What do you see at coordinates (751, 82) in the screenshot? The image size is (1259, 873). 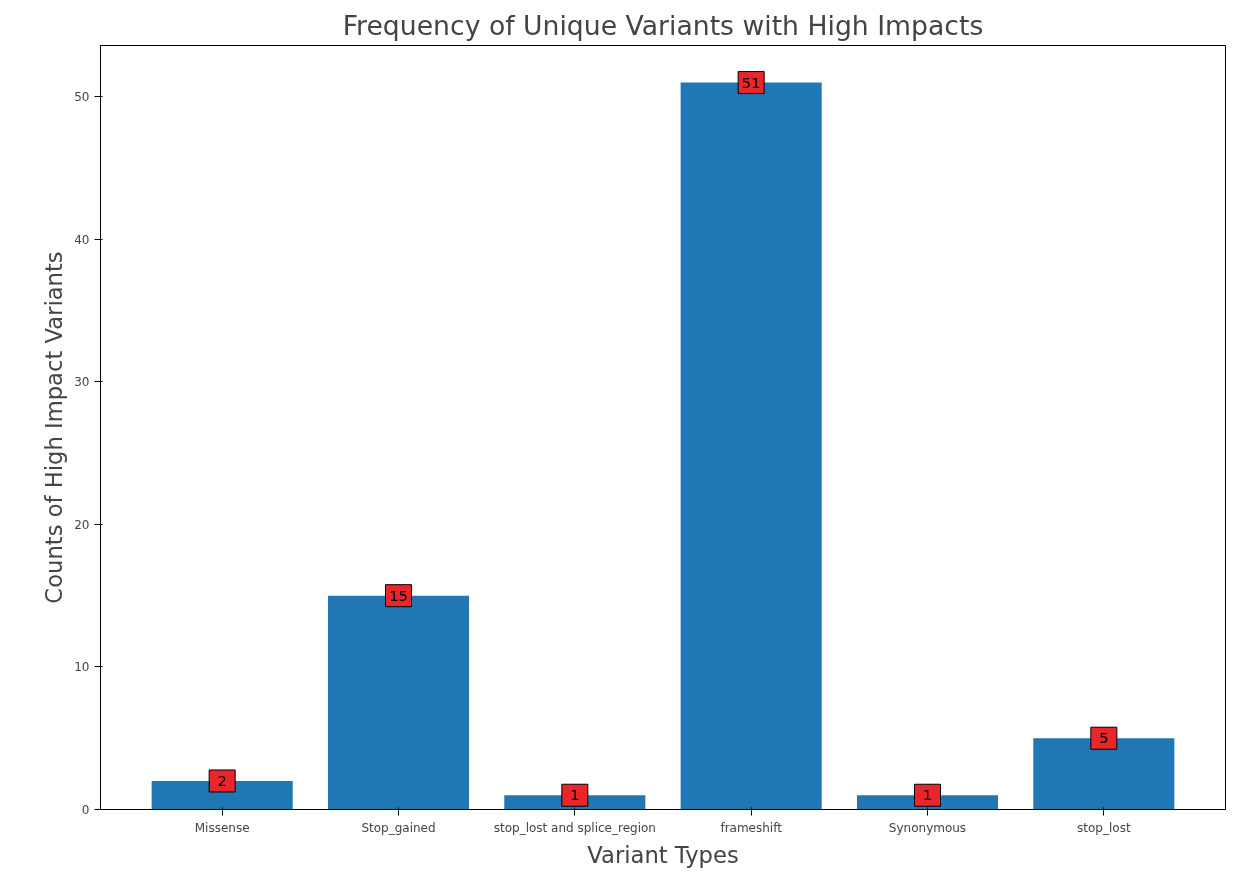 I see `data-label: 51` at bounding box center [751, 82].